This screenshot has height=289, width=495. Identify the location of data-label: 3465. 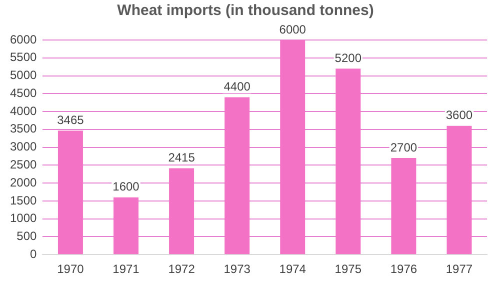
(70, 119).